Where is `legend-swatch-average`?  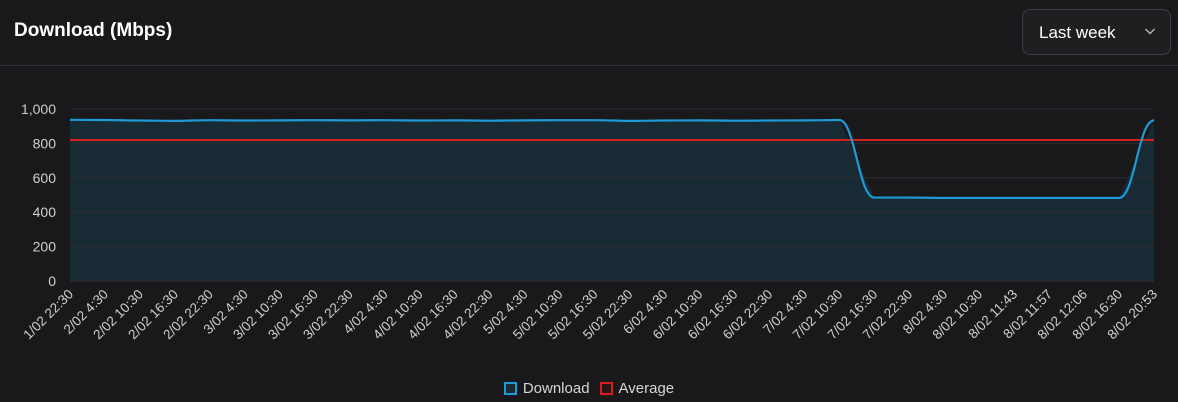 legend-swatch-average is located at coordinates (606, 388).